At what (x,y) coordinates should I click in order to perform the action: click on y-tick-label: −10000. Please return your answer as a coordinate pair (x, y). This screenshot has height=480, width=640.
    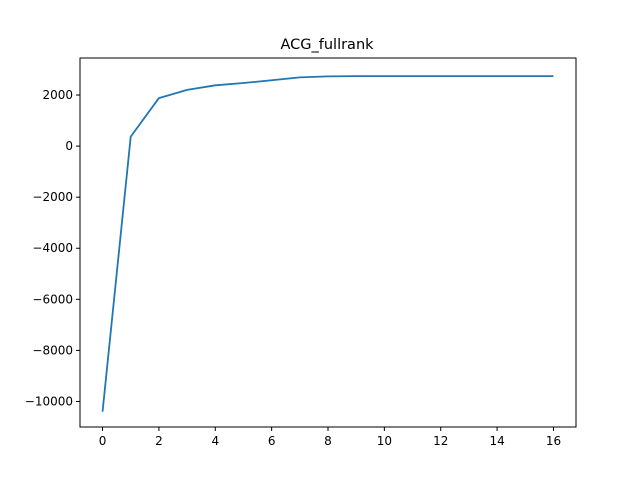
    Looking at the image, I should click on (49, 401).